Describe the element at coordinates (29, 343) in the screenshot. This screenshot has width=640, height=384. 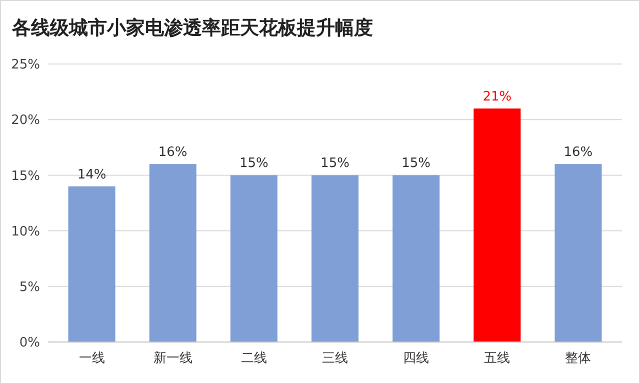
I see `y-tick-label: 0%` at that location.